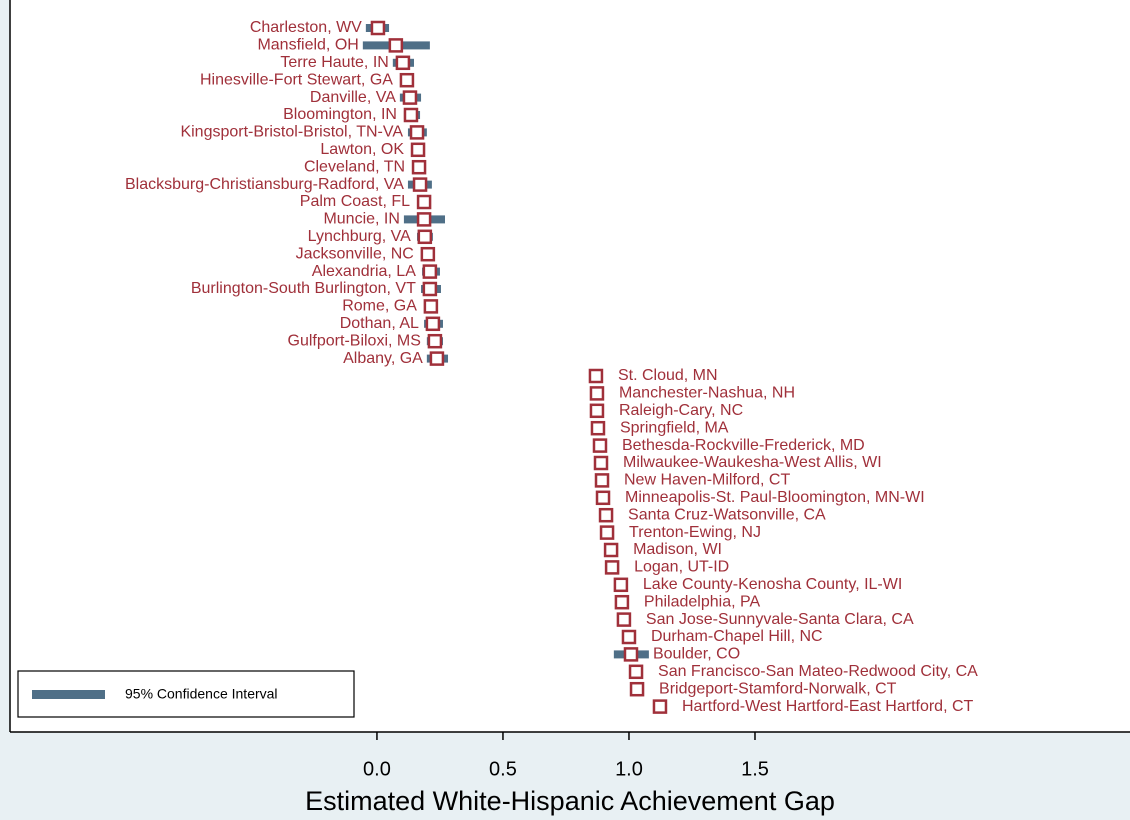  Describe the element at coordinates (743, 445) in the screenshot. I see `category-label: Bethesda-Rockville-Frederick, MD` at that location.